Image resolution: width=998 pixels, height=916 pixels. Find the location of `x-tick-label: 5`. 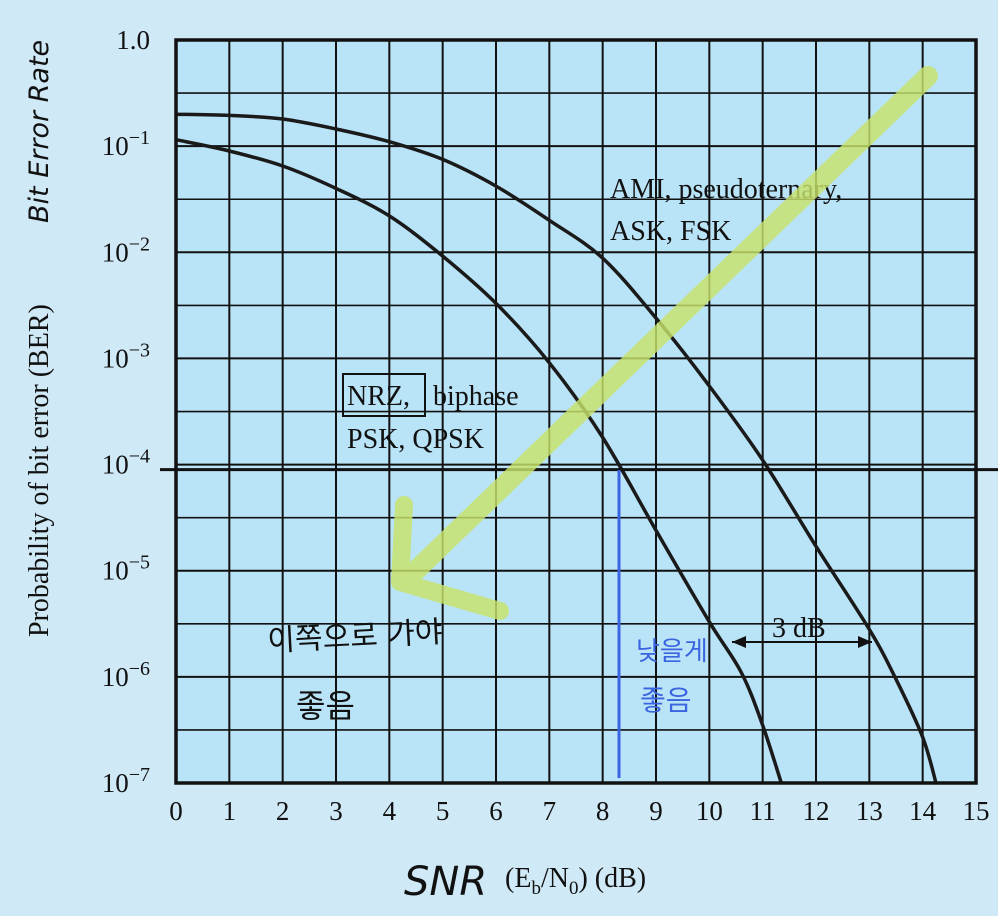

x-tick-label: 5 is located at coordinates (443, 811).